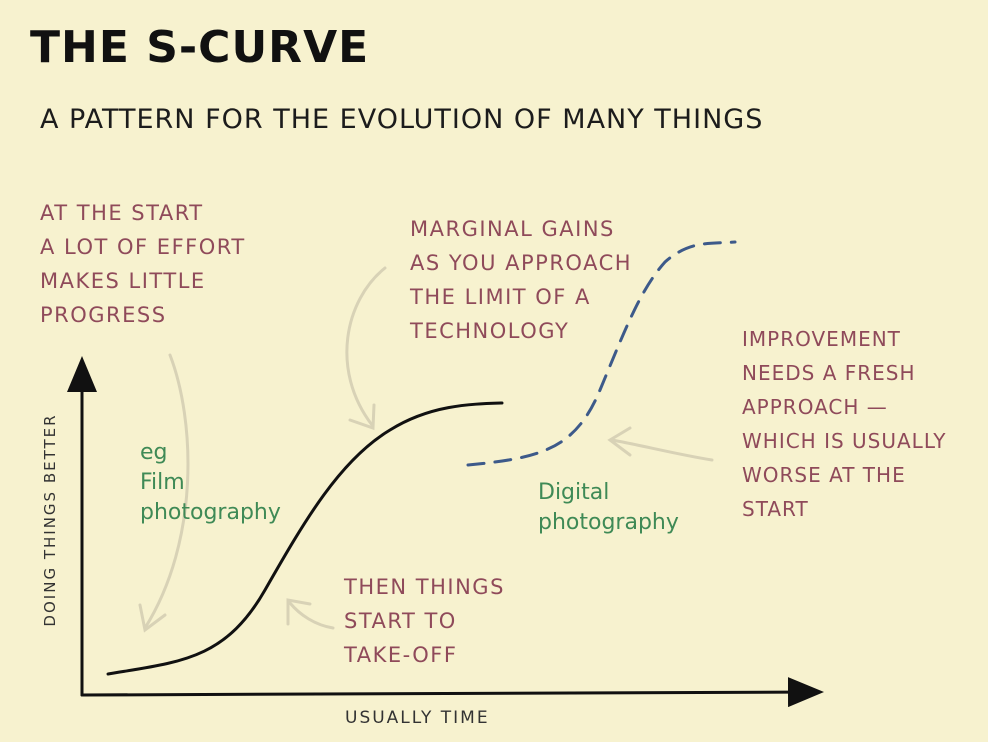  What do you see at coordinates (123, 281) in the screenshot?
I see `start-note-line: MAKES LITTLE` at bounding box center [123, 281].